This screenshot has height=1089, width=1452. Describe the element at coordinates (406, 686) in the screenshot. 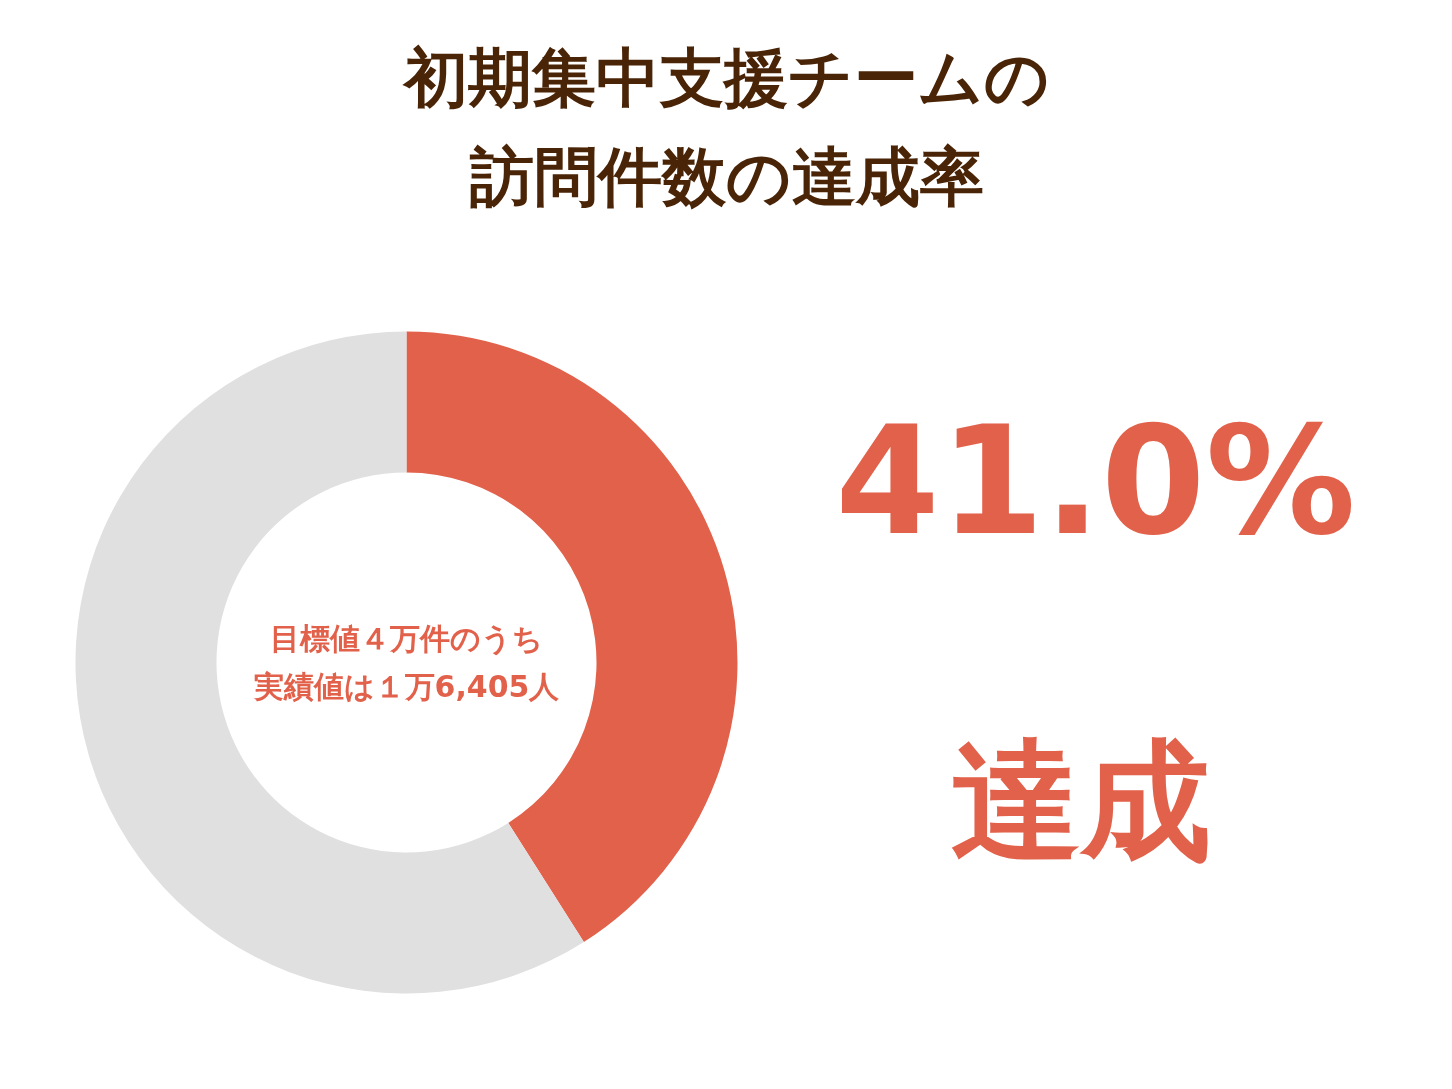

I see `text: 実績値は１万6,405人` at that location.